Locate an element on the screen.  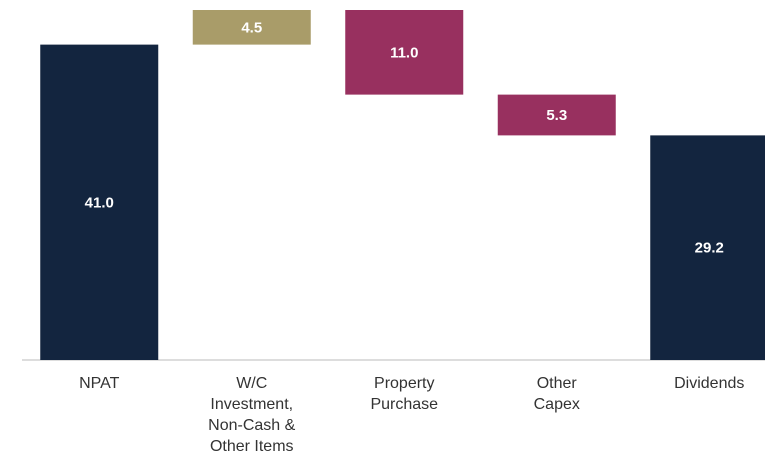
value-label: 5.3 is located at coordinates (556, 115).